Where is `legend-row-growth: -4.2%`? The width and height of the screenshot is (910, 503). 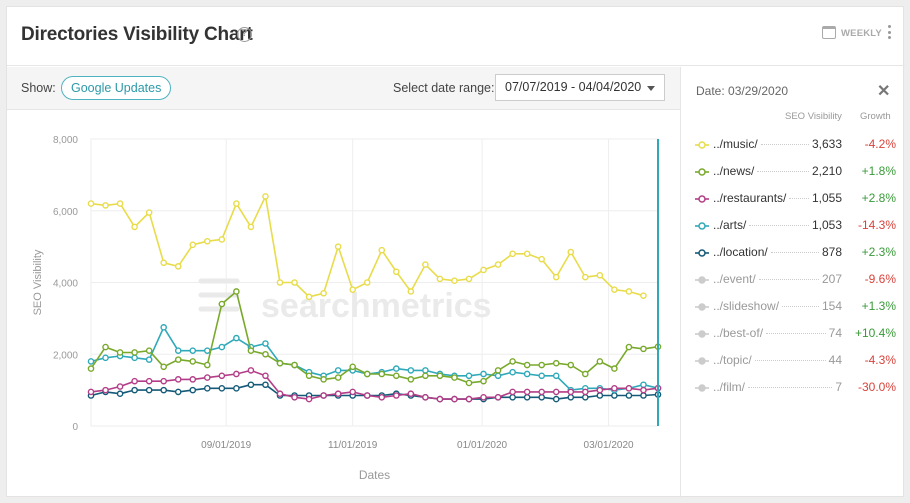
legend-row-growth: -4.2% is located at coordinates (880, 144).